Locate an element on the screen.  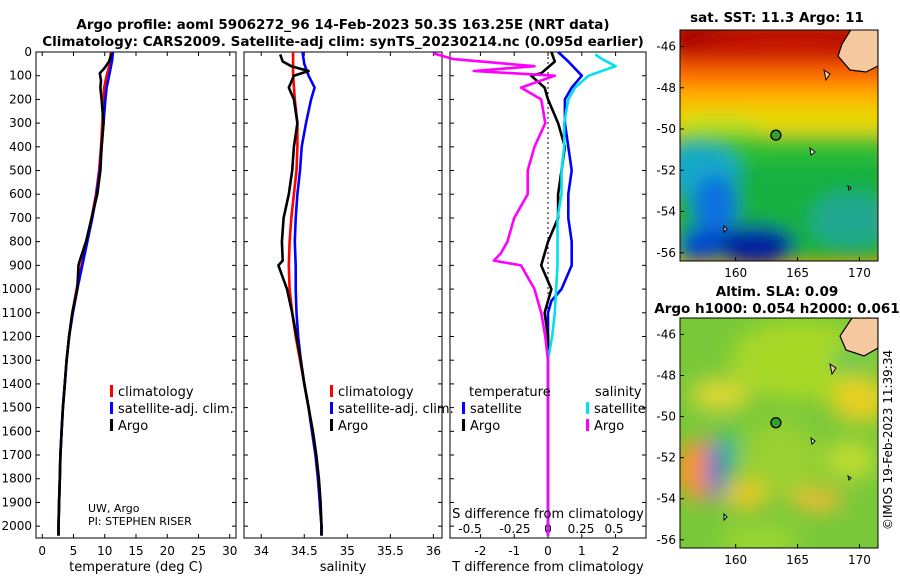
x2-tick-label: 0.25 is located at coordinates (581, 529).